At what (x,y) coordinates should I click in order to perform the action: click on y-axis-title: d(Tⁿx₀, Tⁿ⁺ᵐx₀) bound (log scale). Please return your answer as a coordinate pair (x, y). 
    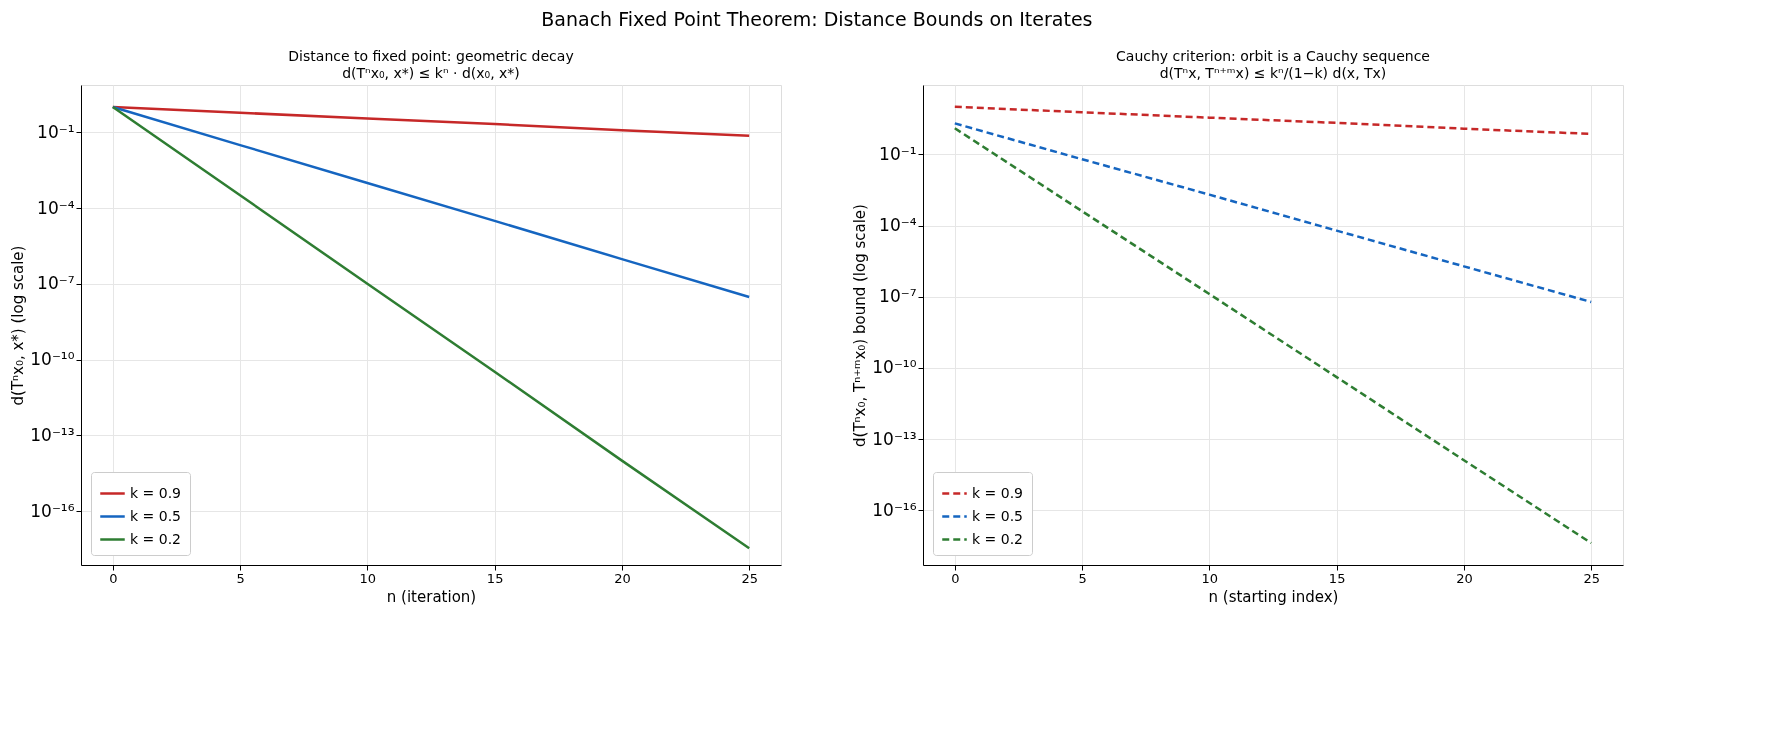
    Looking at the image, I should click on (860, 325).